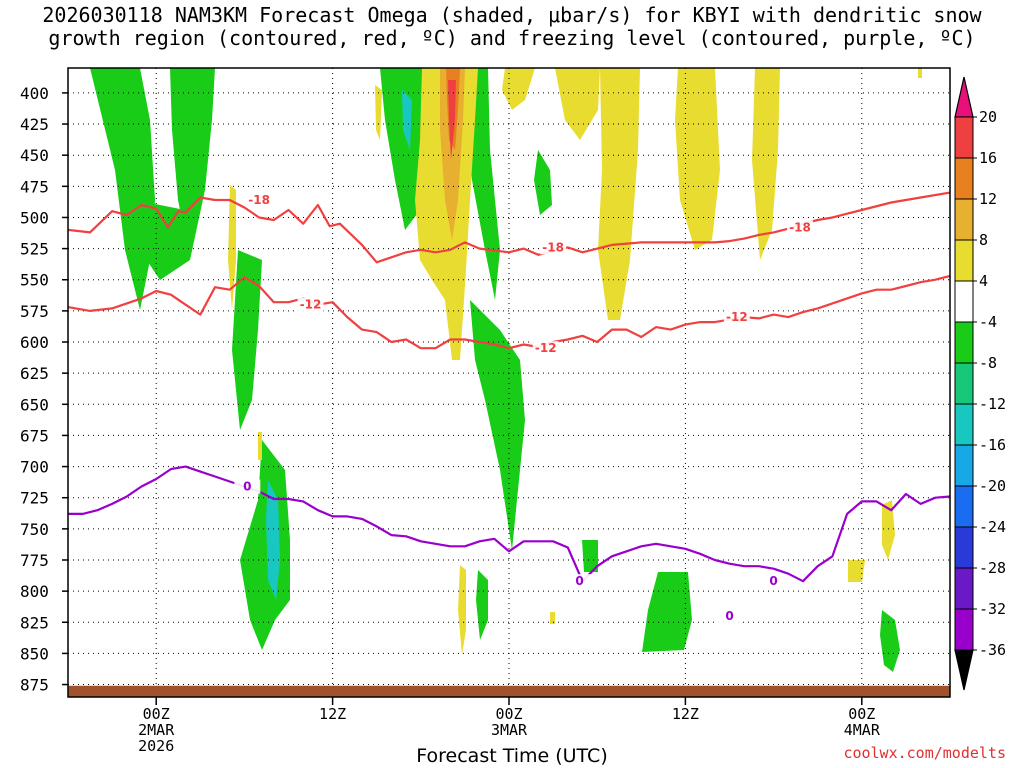 Image resolution: width=1024 pixels, height=768 pixels. I want to click on x-tick-sublabel: 4MAR, so click(862, 730).